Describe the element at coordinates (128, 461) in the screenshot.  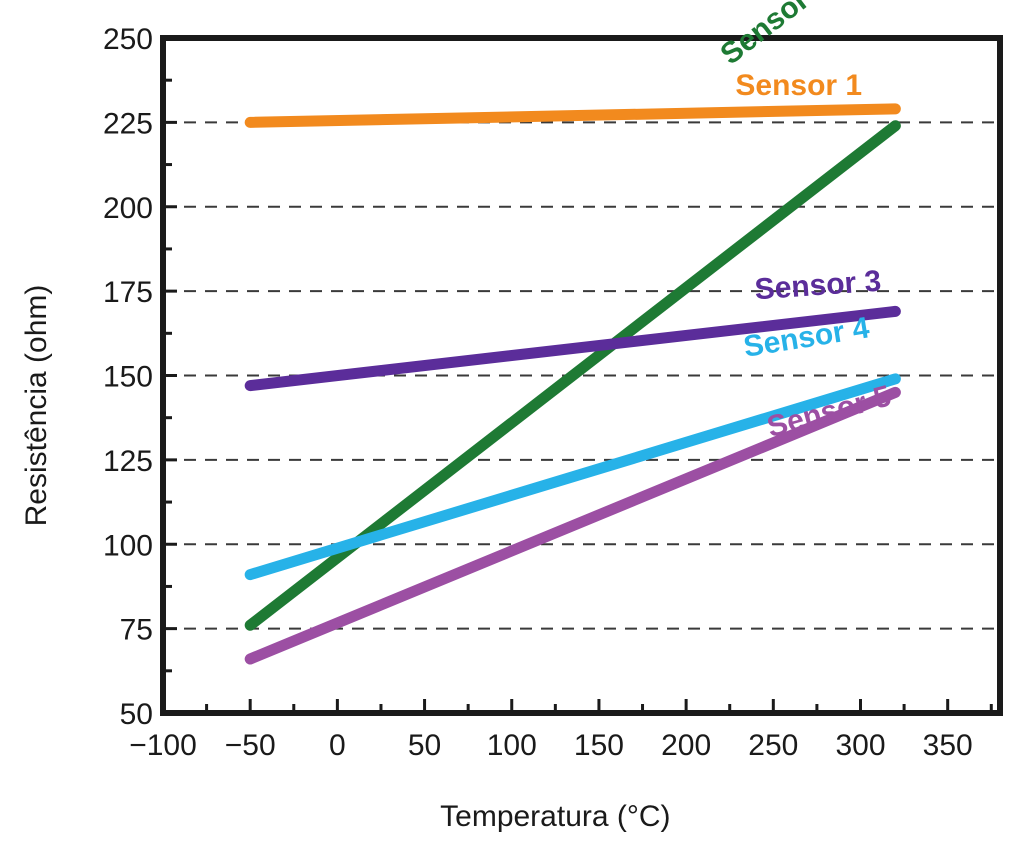
I see `y-tick-label: 125` at that location.